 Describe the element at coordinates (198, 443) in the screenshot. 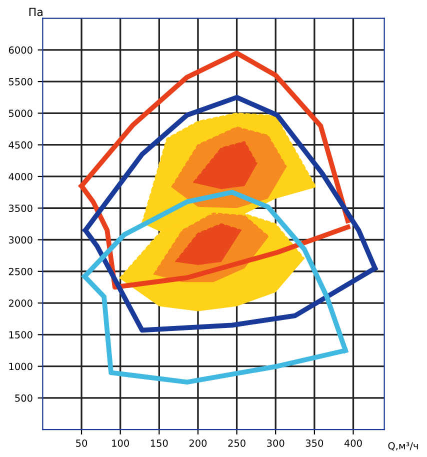

I see `x-tick-label: 200` at that location.